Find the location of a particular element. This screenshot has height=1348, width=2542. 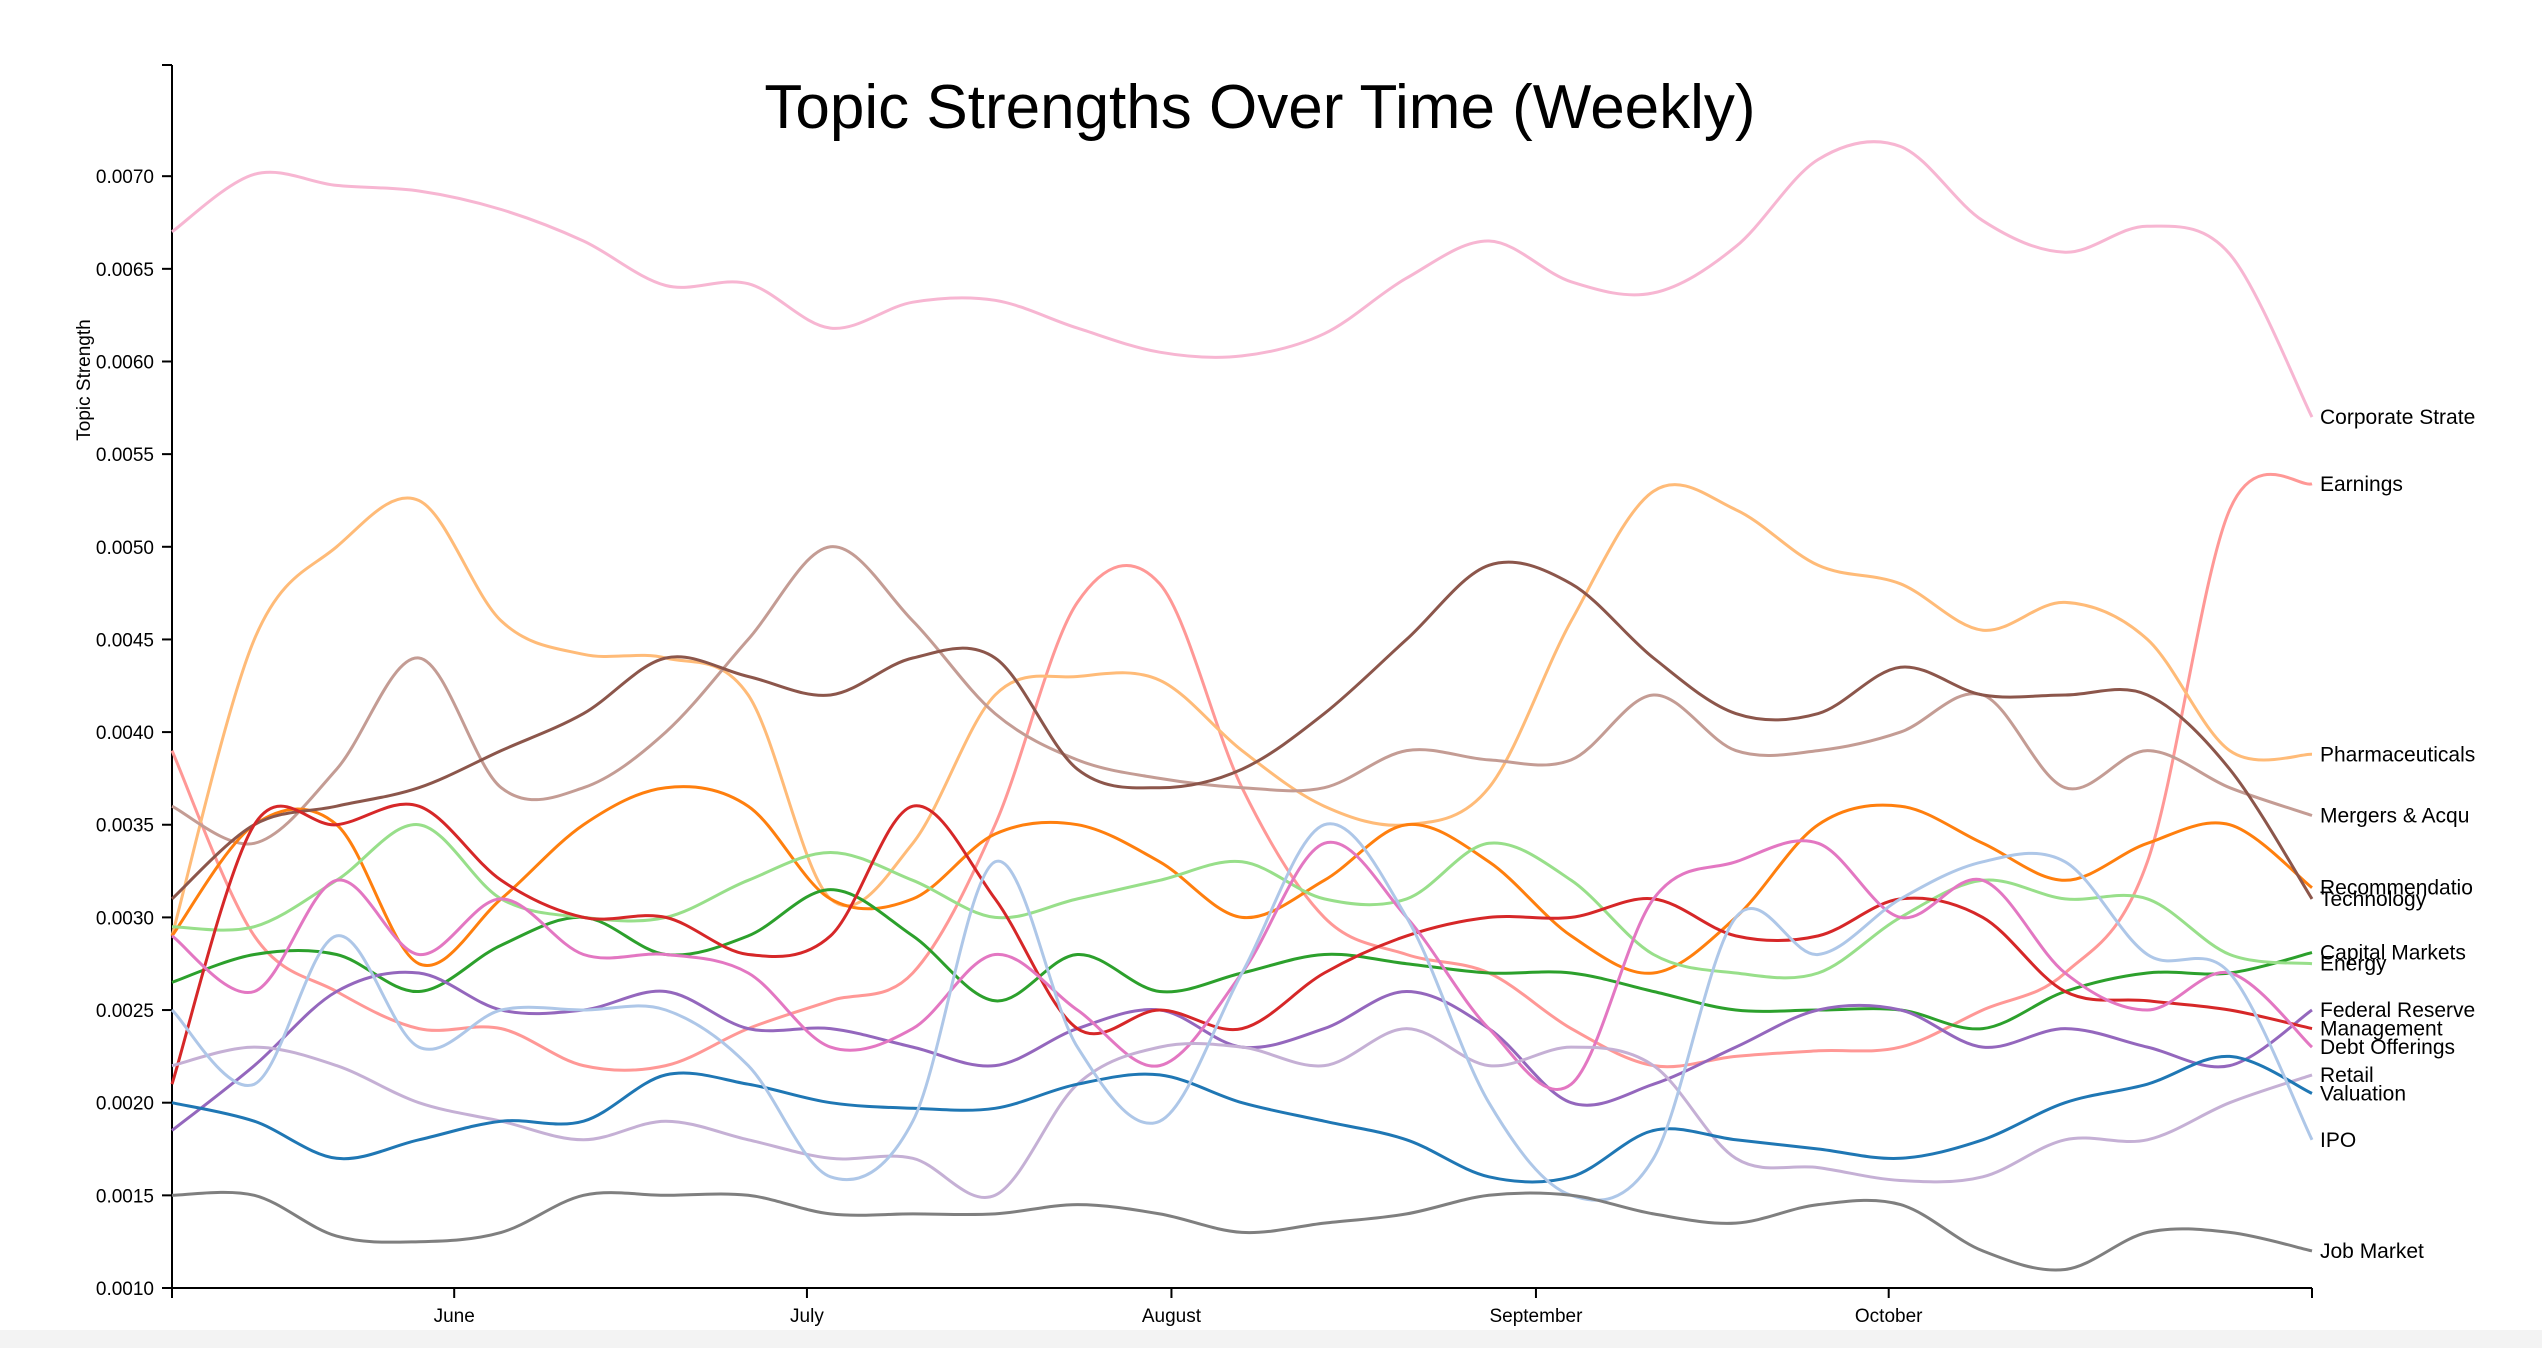

series-label-capital-markets: Capital Markets is located at coordinates (2393, 953).